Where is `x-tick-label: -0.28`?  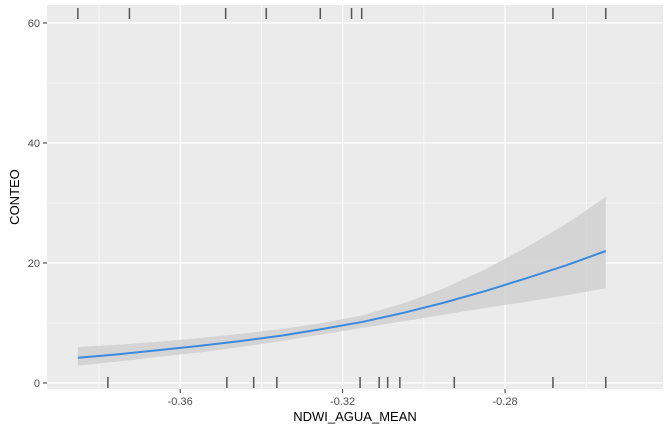
x-tick-label: -0.28 is located at coordinates (505, 402).